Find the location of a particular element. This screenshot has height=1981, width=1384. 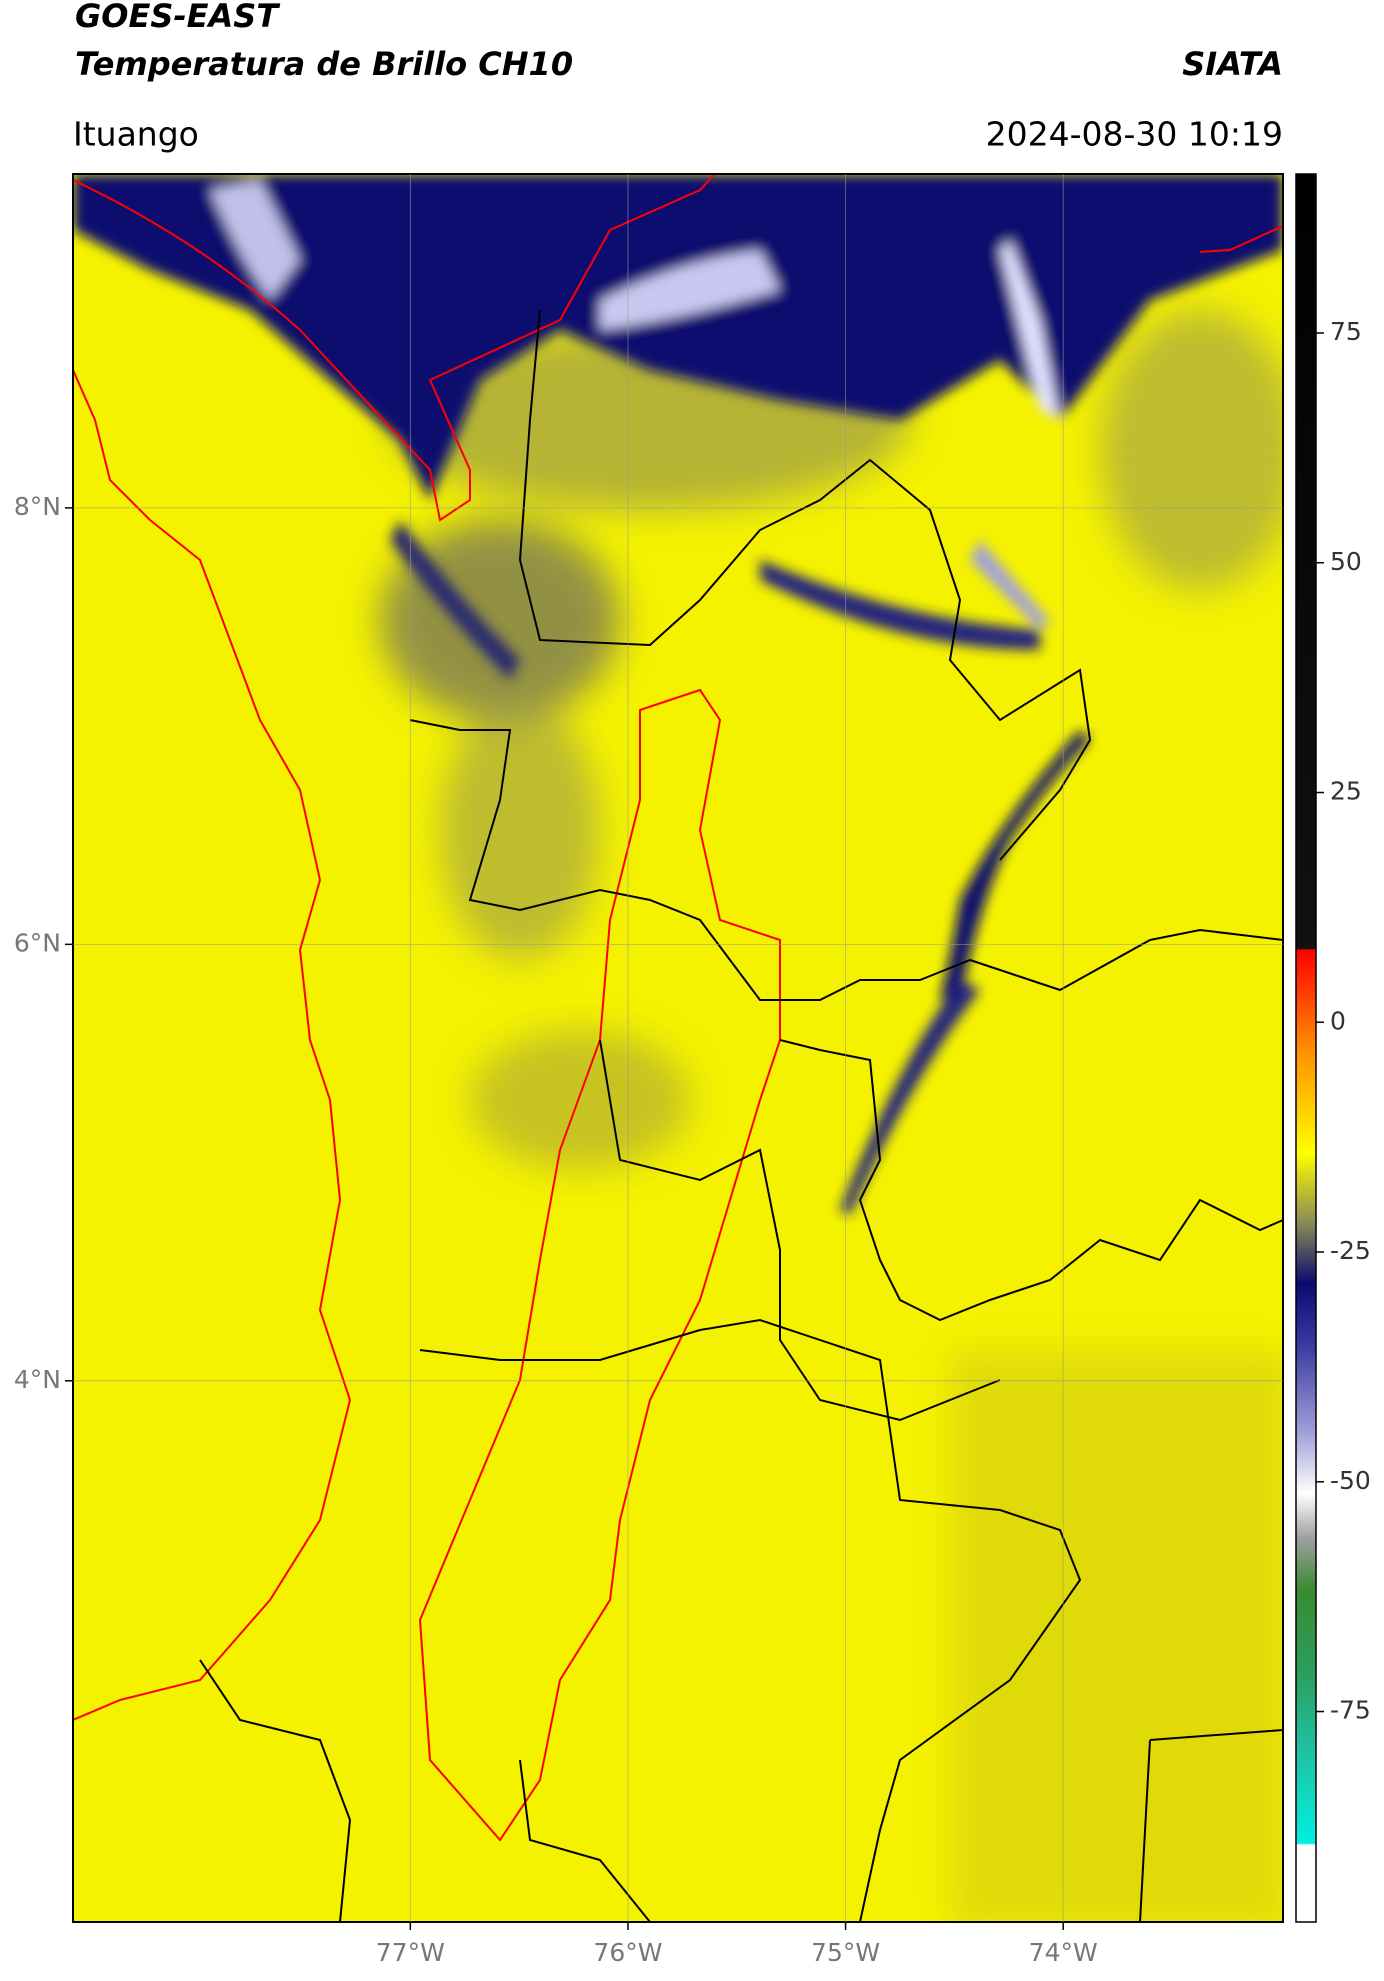

colorbar-tick-label: 75 is located at coordinates (1346, 331).